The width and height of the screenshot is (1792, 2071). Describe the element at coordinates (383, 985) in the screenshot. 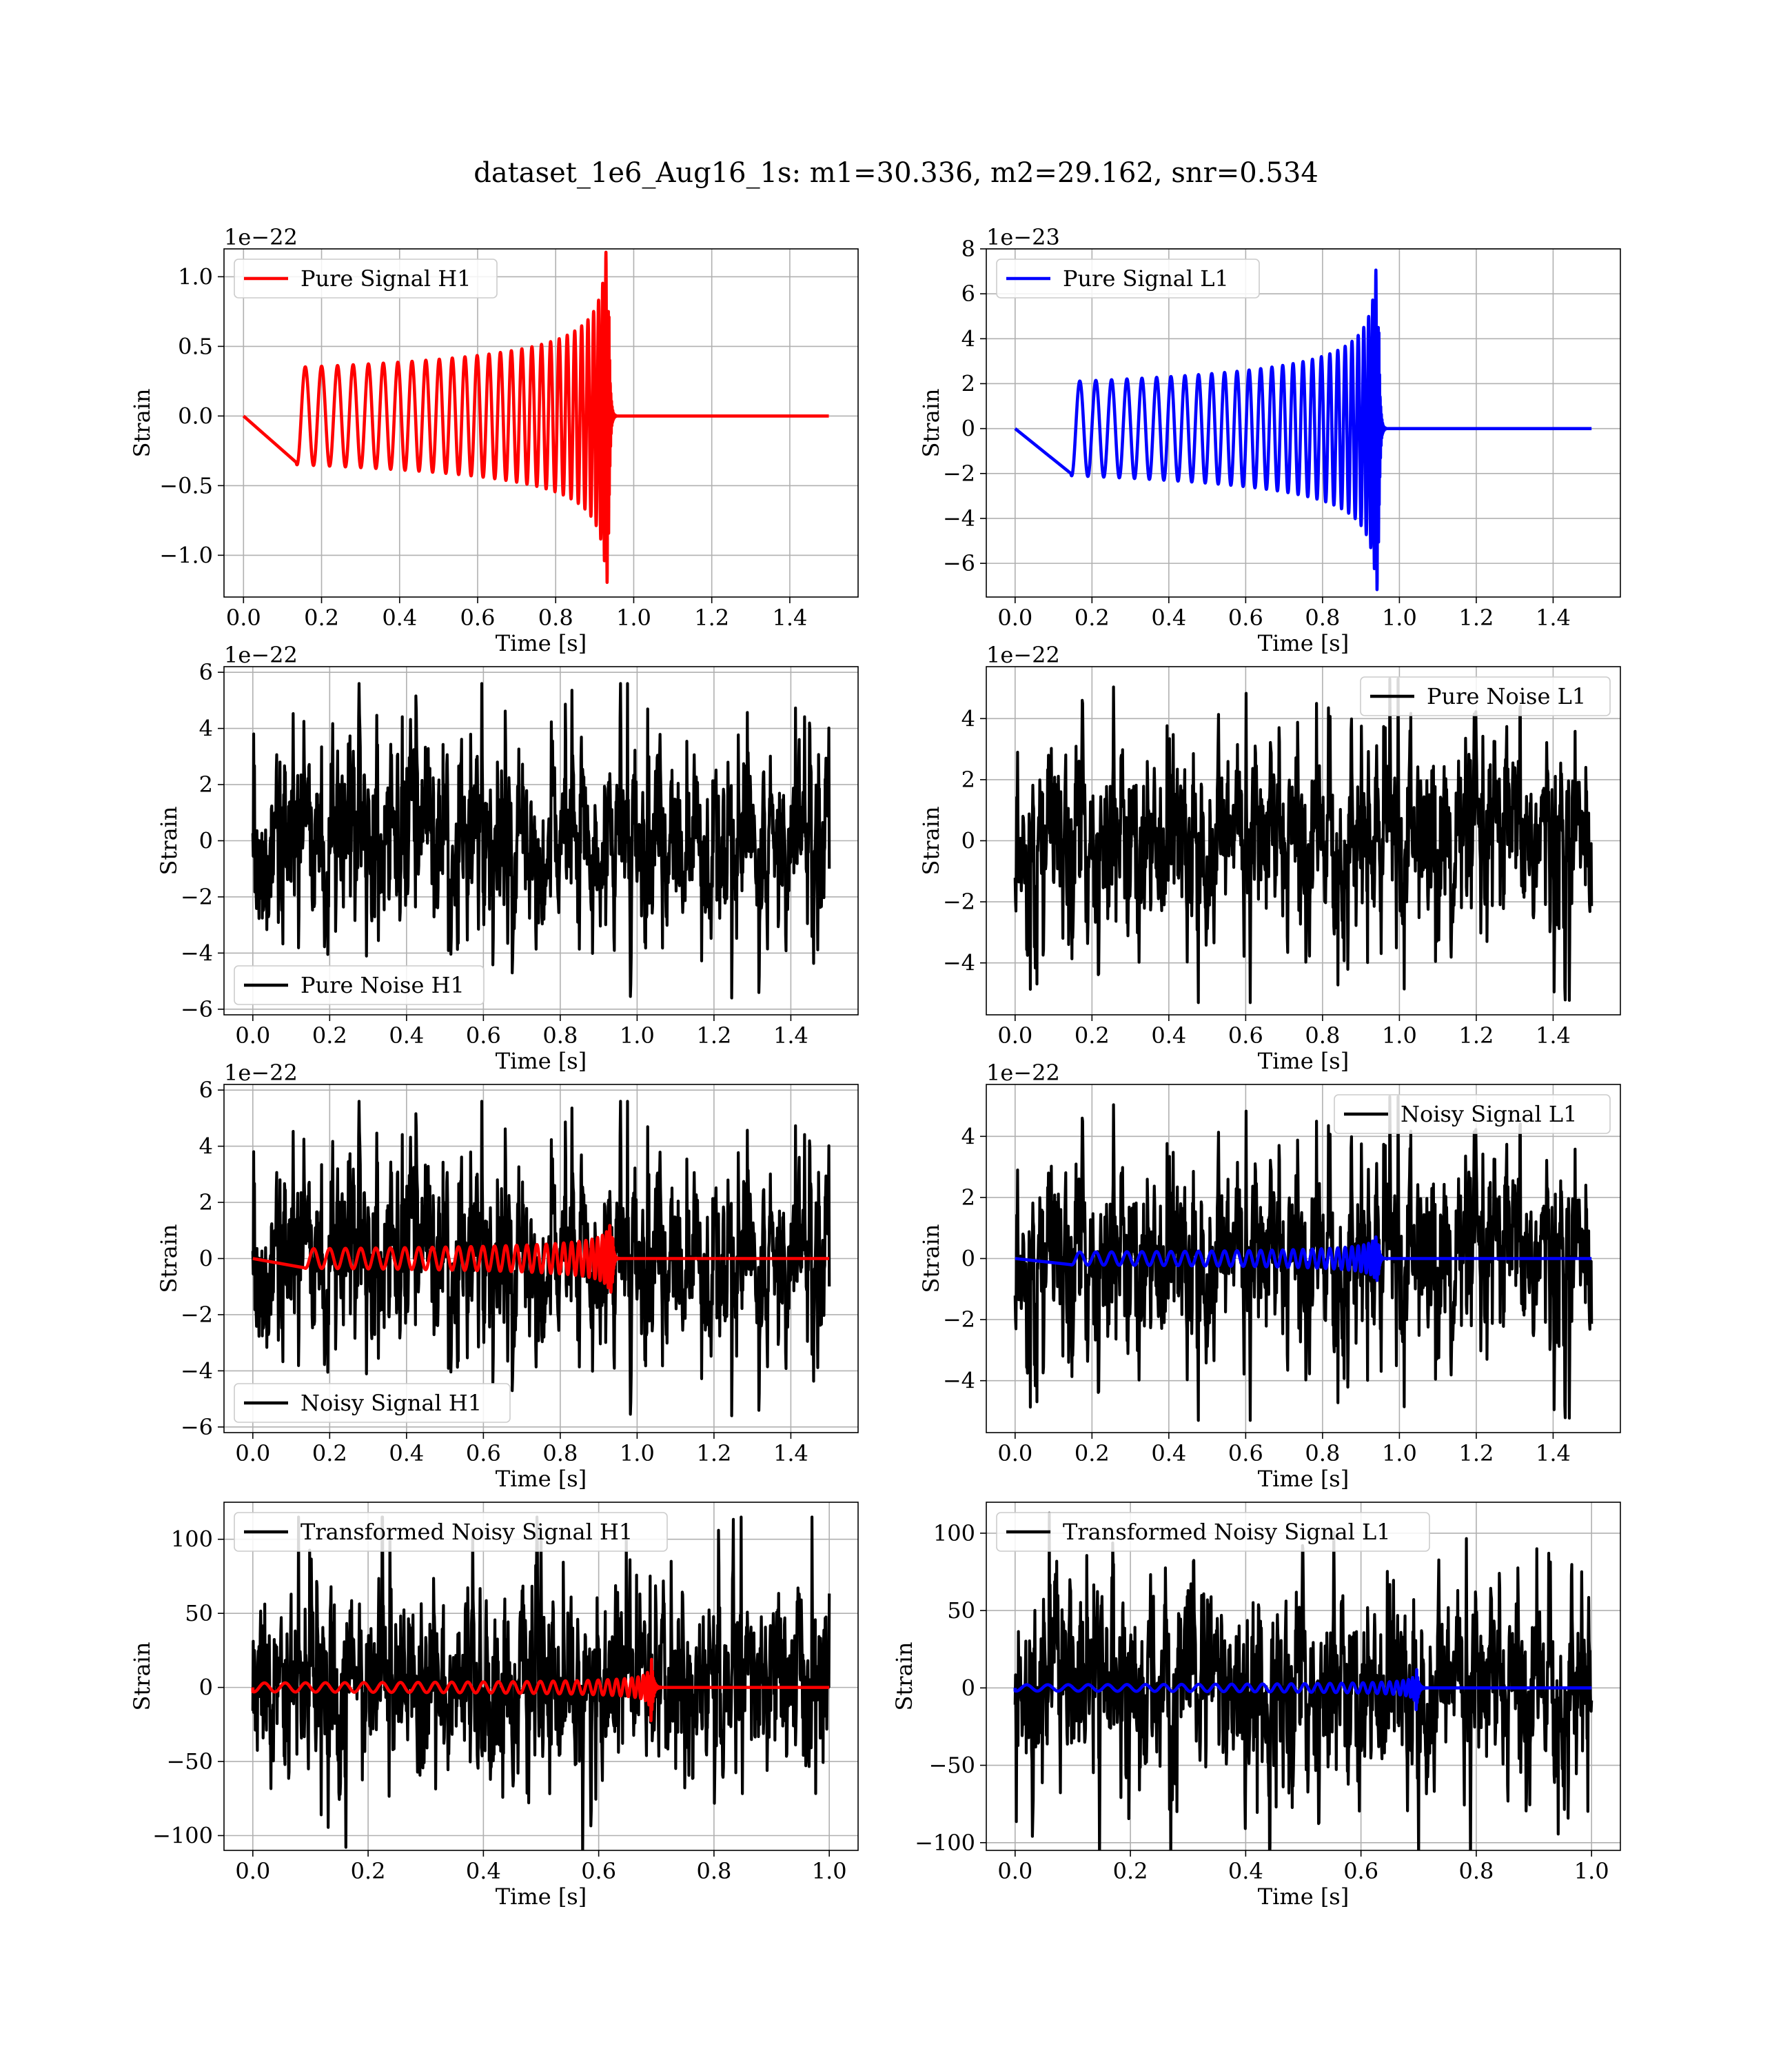

I see `legend-label: Pure Noise H1` at that location.